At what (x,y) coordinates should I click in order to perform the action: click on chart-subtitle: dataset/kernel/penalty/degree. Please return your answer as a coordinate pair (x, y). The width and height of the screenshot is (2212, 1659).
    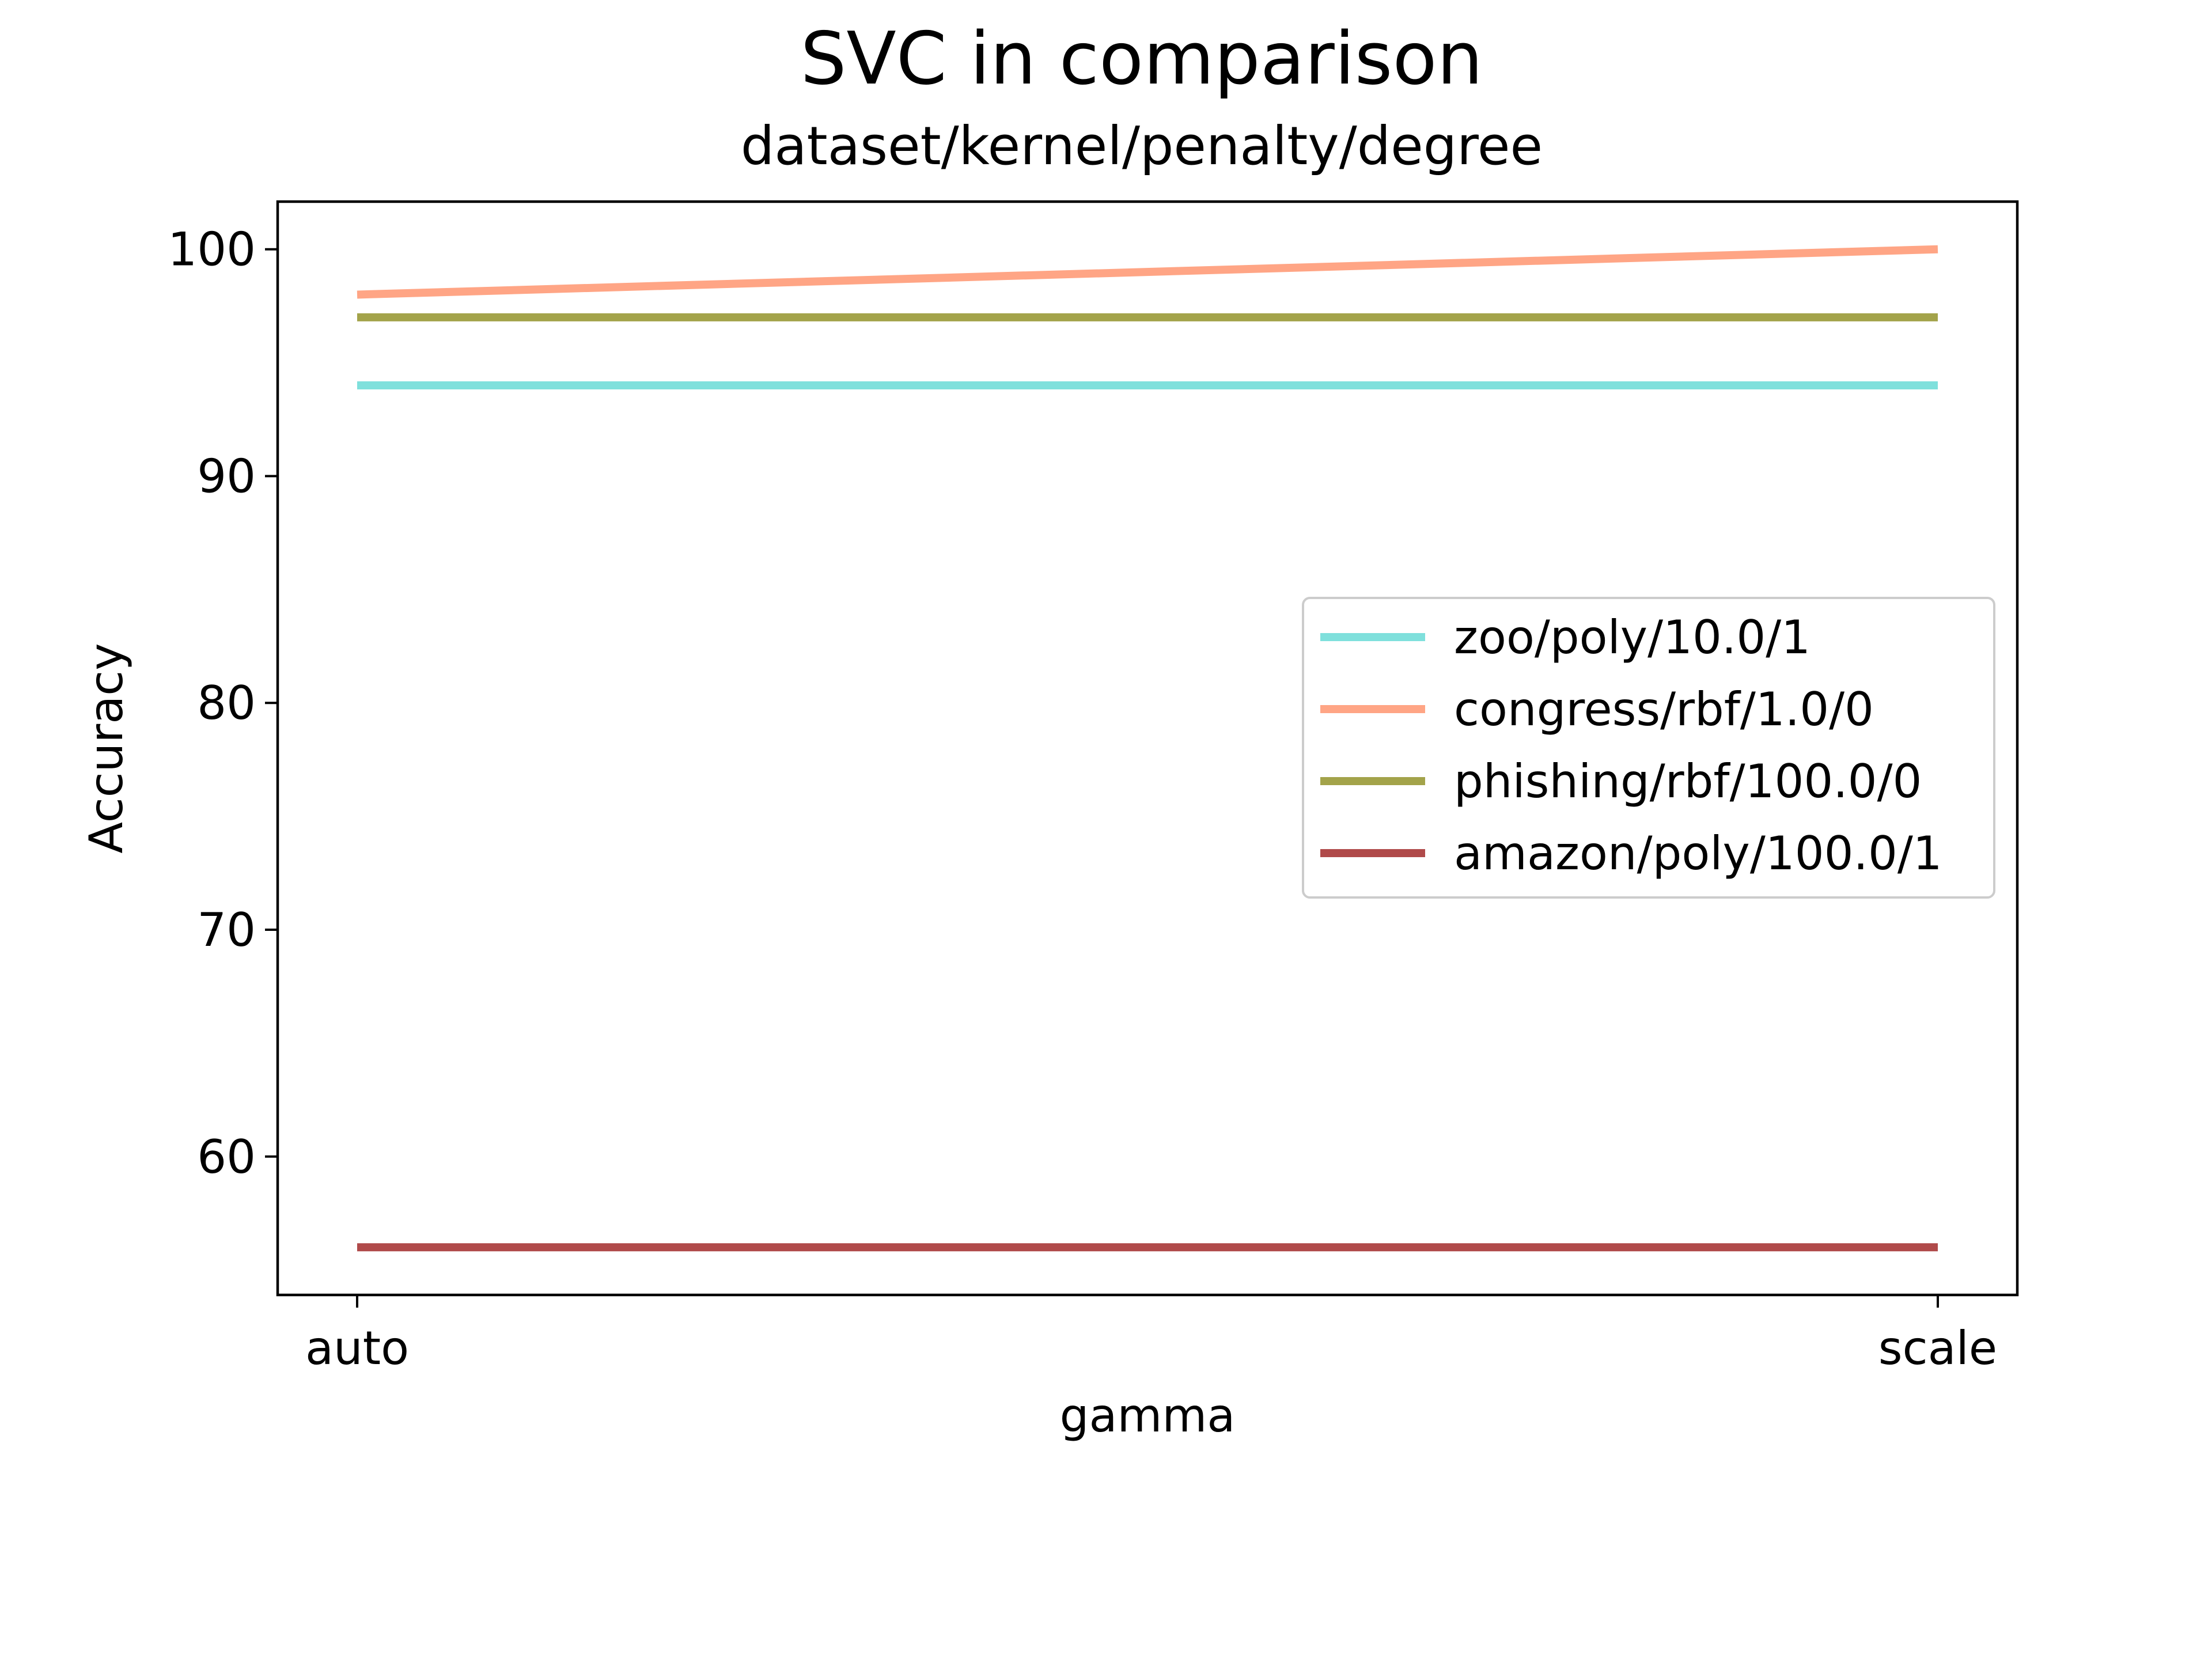
    Looking at the image, I should click on (1142, 146).